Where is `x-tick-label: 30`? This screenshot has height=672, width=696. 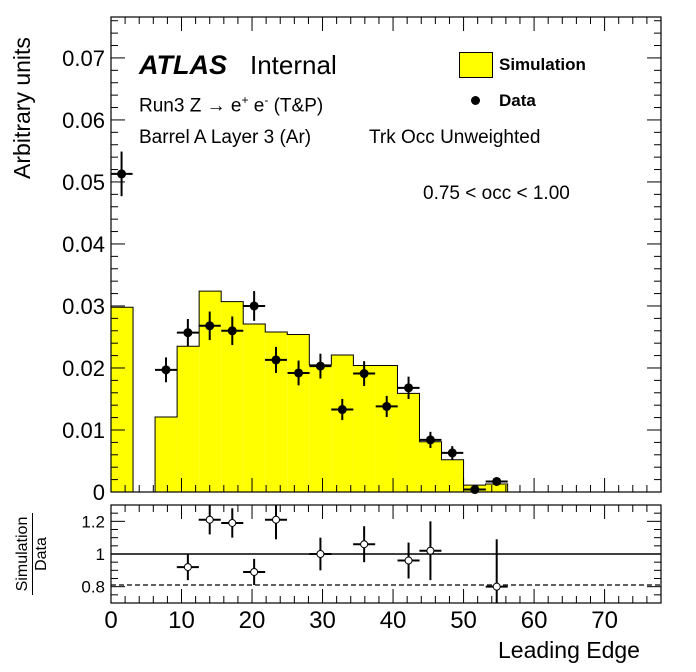 x-tick-label: 30 is located at coordinates (322, 620).